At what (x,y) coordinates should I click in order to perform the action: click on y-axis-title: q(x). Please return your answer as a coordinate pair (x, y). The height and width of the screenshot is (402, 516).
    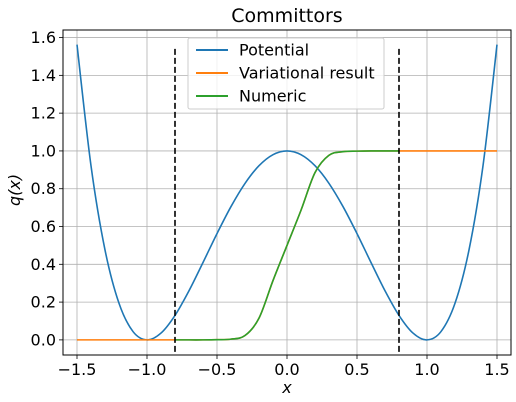
    Looking at the image, I should click on (14, 190).